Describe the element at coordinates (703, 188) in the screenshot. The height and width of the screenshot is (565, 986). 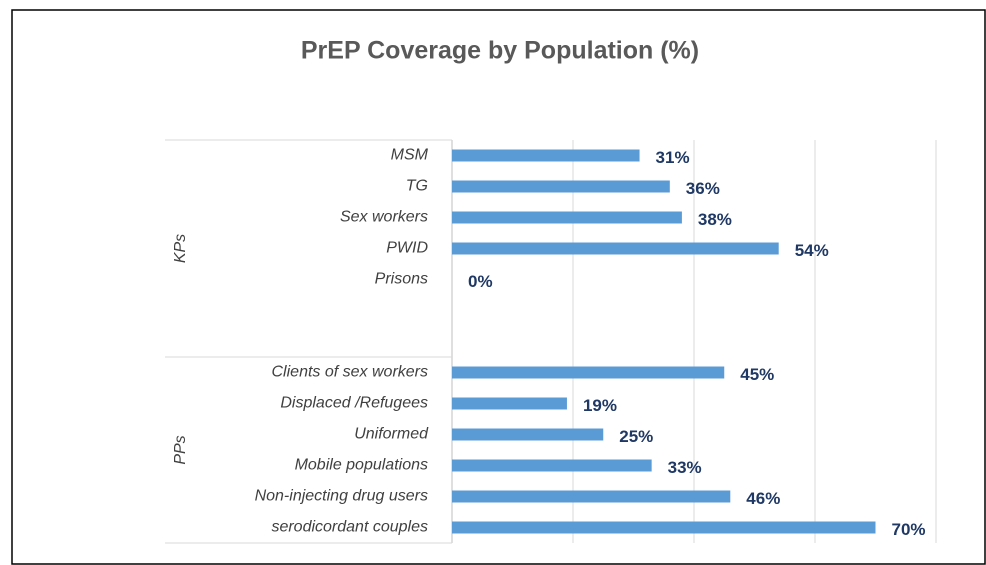
I see `data-label: 36%` at that location.